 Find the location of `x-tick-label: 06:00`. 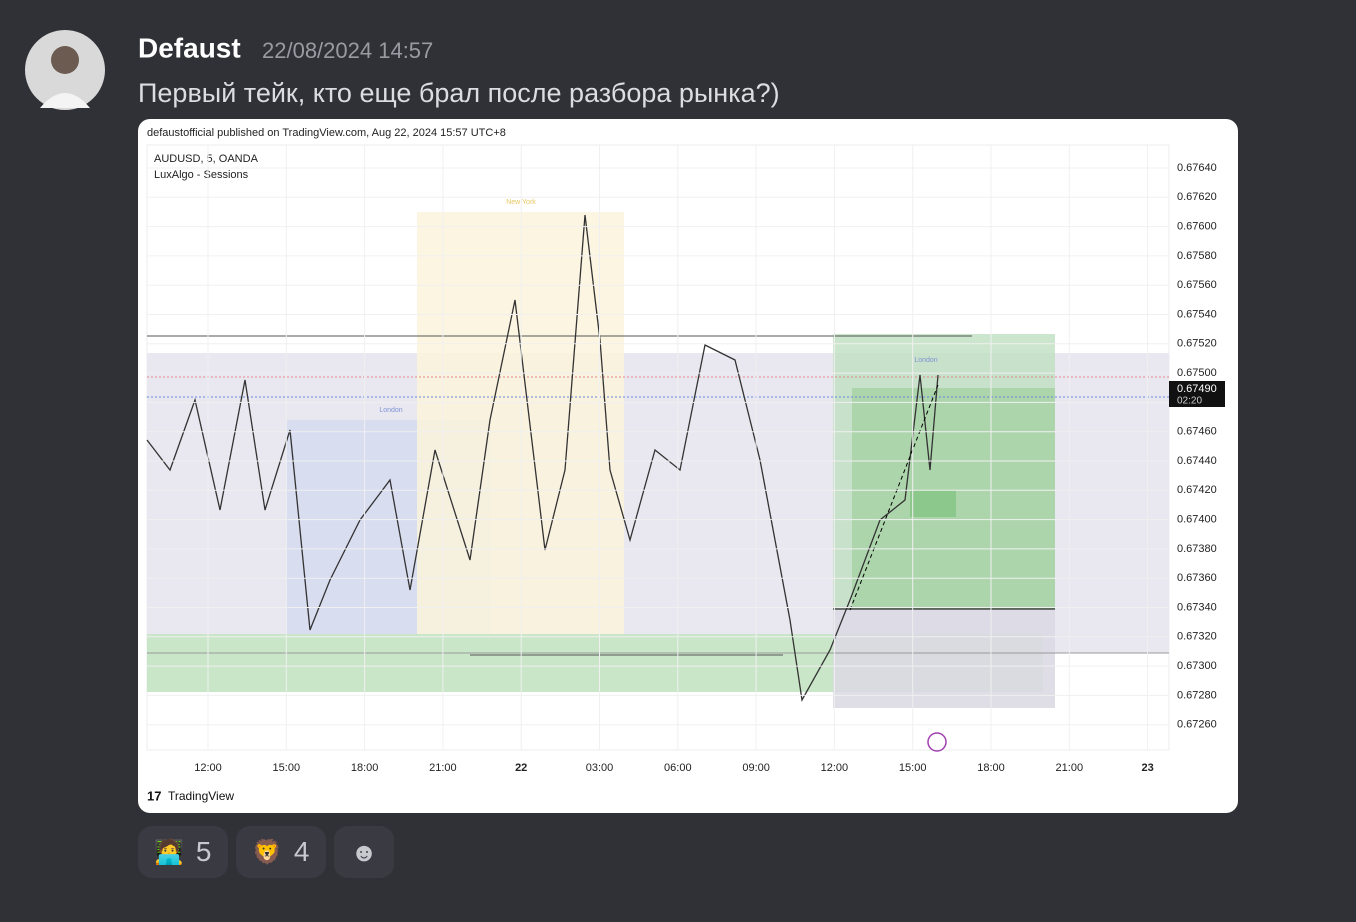

x-tick-label: 06:00 is located at coordinates (678, 768).